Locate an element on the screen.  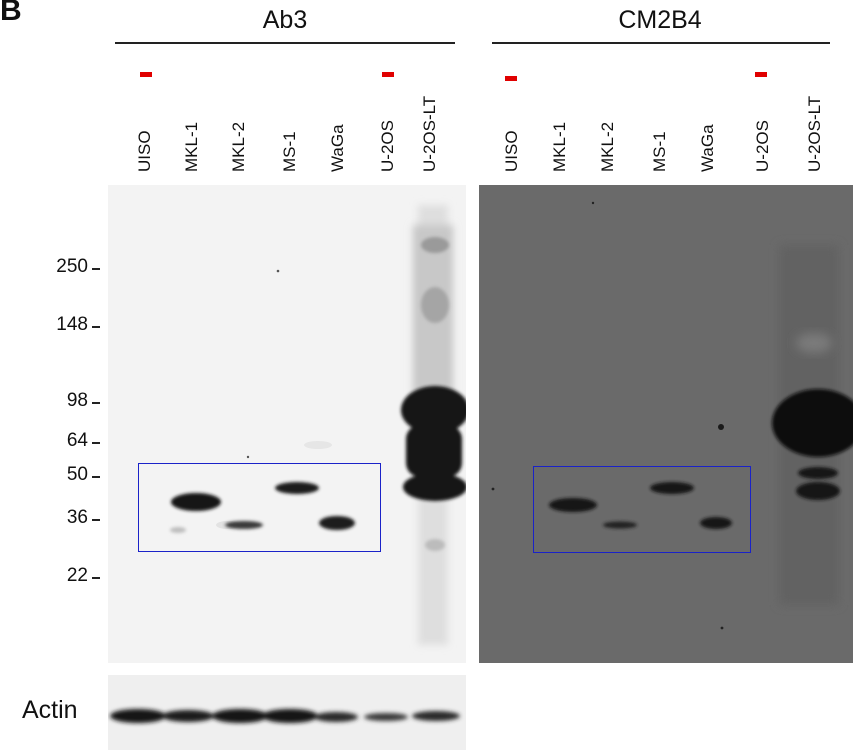
mw-marker-label: 250 is located at coordinates (72, 266).